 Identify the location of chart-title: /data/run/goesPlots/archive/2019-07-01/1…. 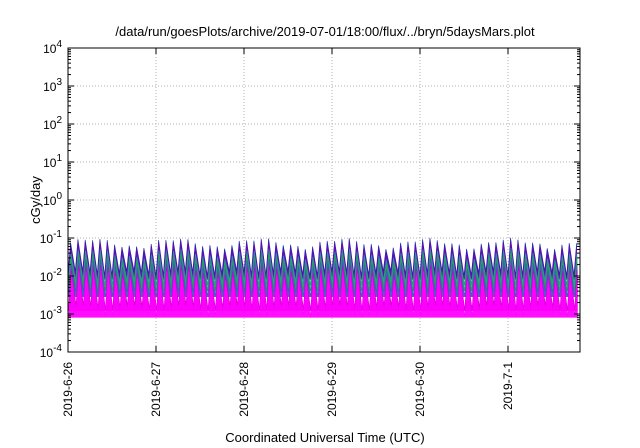
(325, 31).